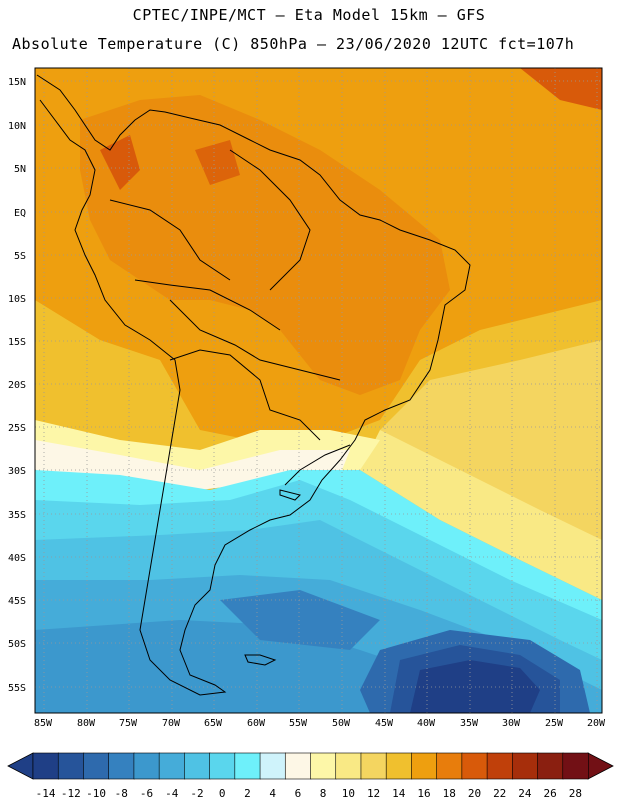 This screenshot has height=800, width=618. I want to click on lat-label: 15N, so click(17, 82).